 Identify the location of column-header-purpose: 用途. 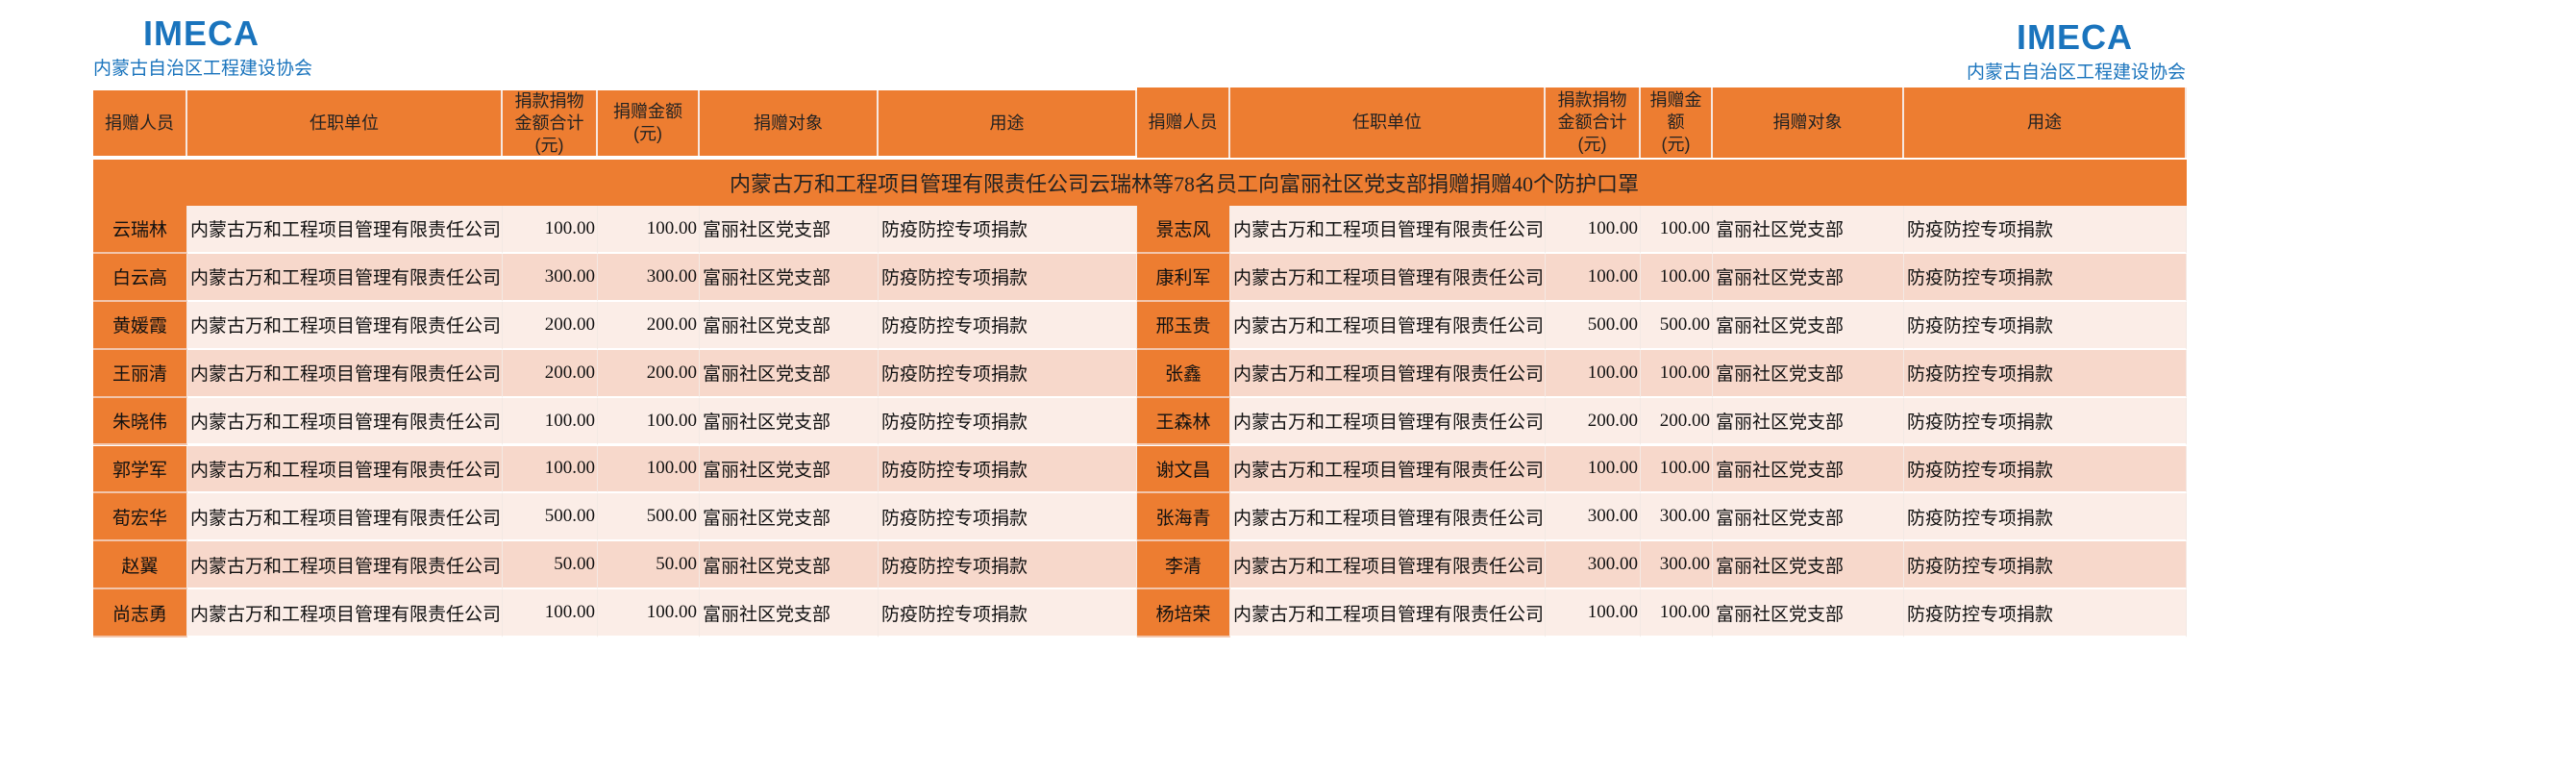
(2045, 123).